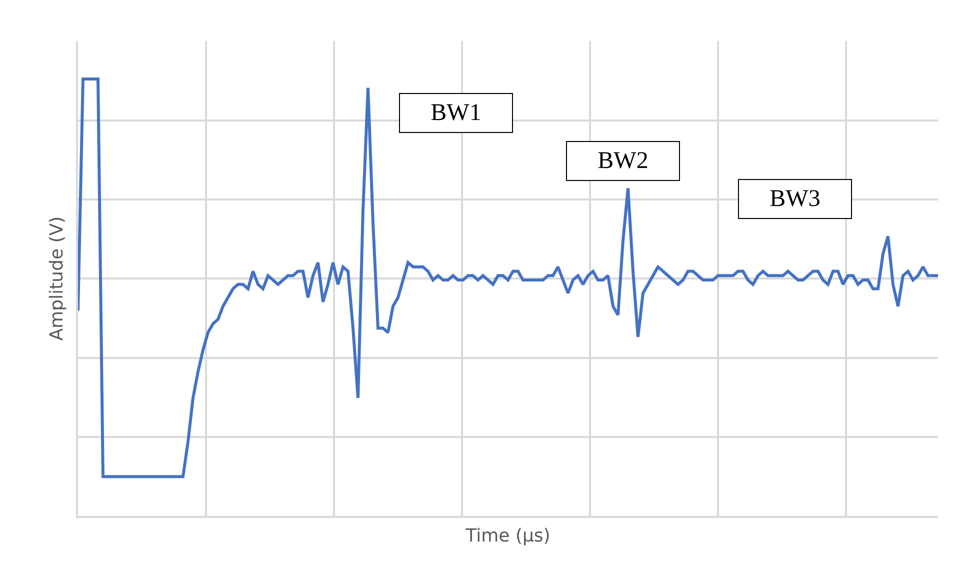  Describe the element at coordinates (623, 161) in the screenshot. I see `annotation: BW2` at that location.